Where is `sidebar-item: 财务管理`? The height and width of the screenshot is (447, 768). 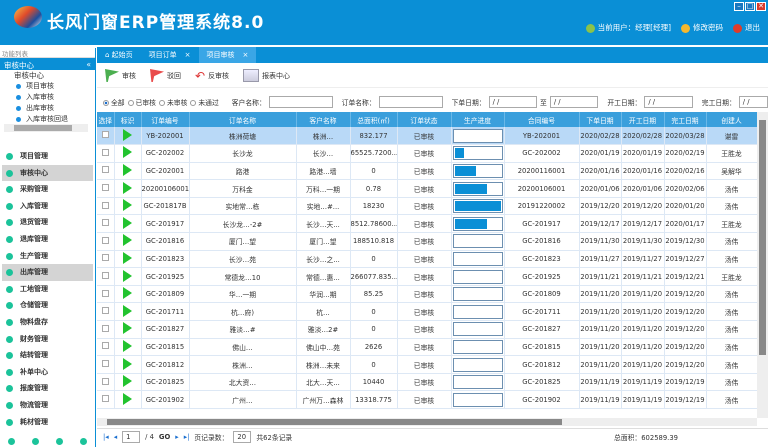 sidebar-item: 财务管理 is located at coordinates (47, 339).